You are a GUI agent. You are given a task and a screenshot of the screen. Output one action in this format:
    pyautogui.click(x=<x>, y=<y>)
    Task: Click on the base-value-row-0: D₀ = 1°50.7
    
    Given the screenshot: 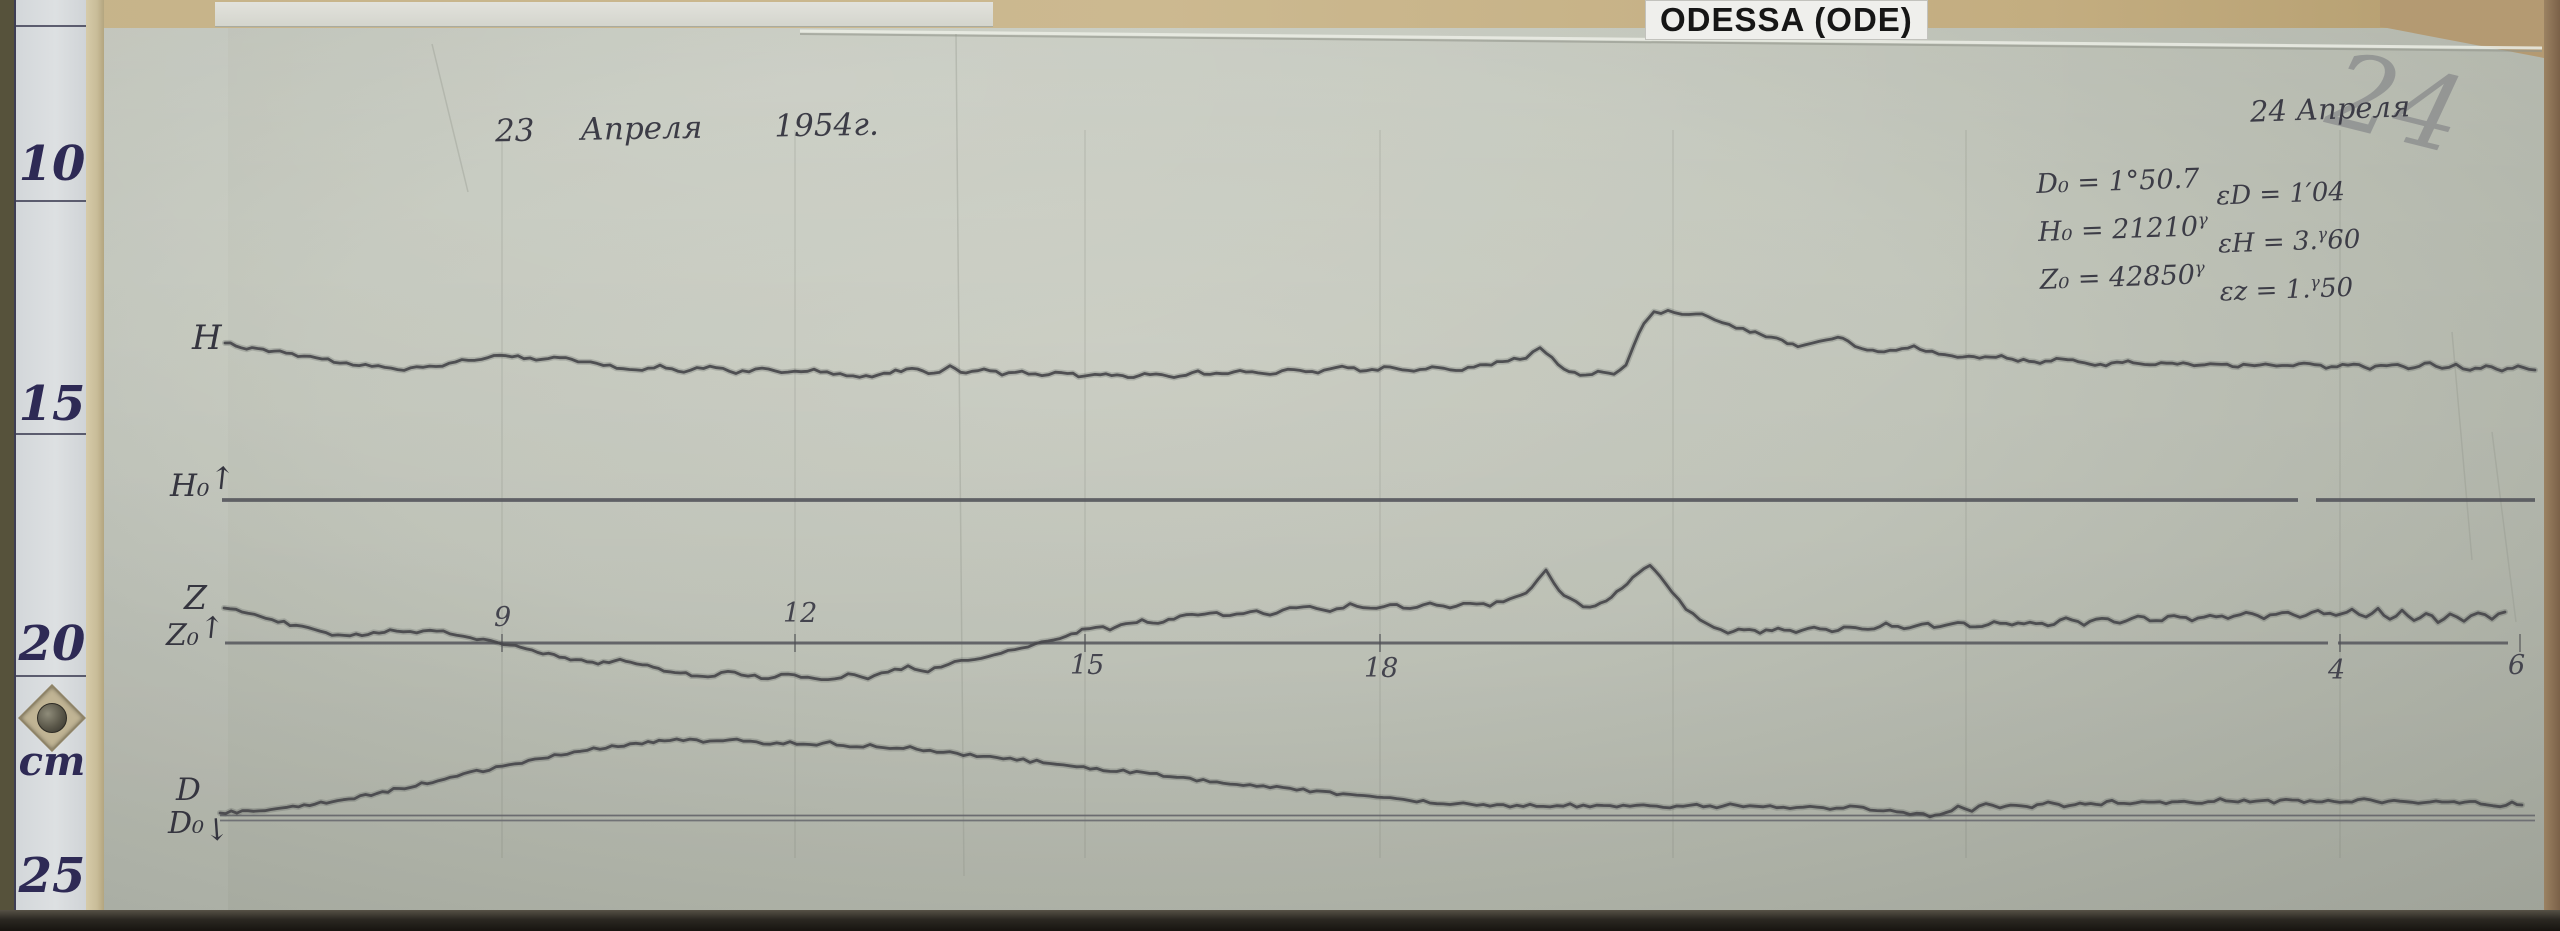 What is the action you would take?
    pyautogui.click(x=2122, y=182)
    